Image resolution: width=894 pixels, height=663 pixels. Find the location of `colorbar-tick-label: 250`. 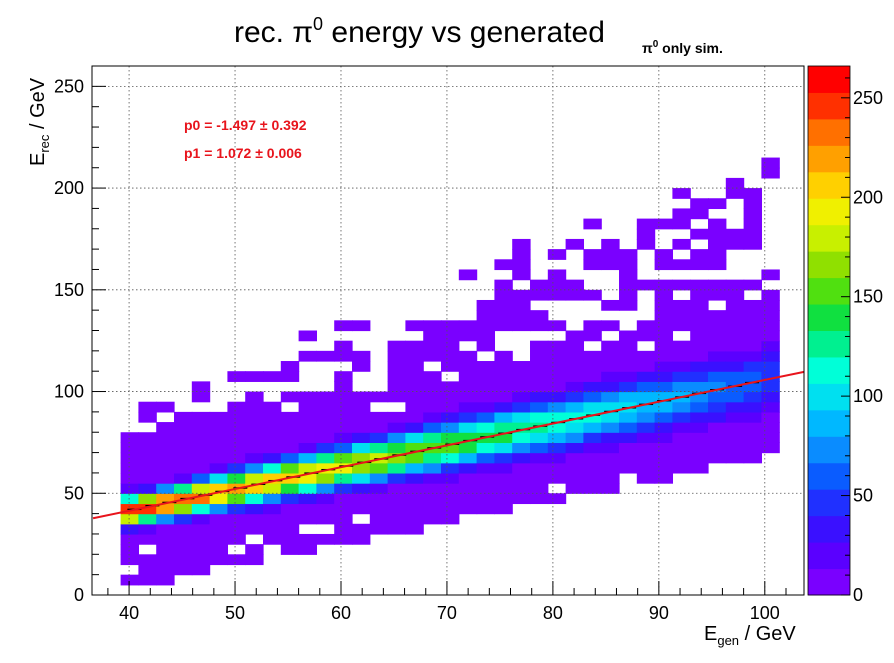

colorbar-tick-label: 250 is located at coordinates (868, 98).